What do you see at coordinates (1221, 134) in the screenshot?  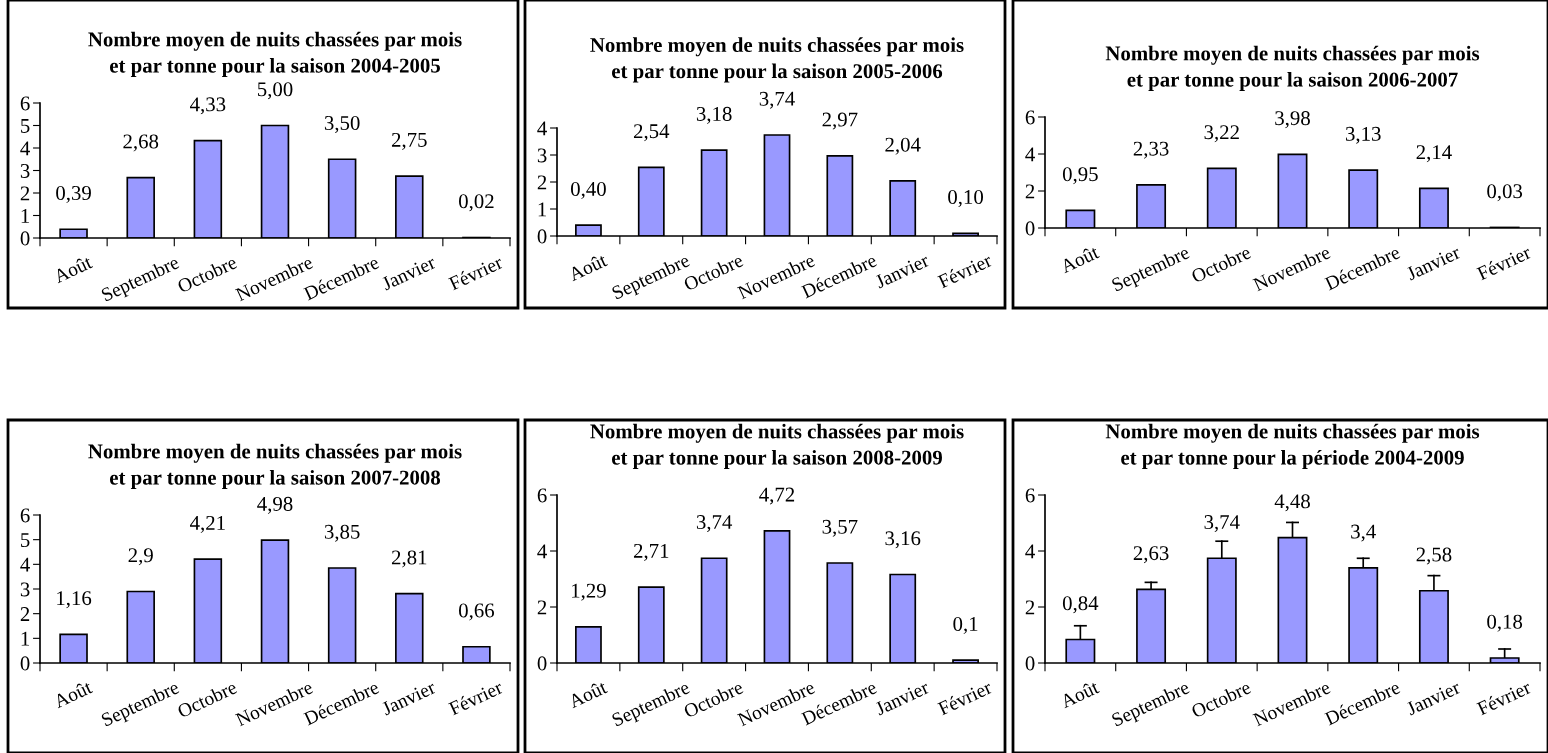 I see `data-label: 3,22` at bounding box center [1221, 134].